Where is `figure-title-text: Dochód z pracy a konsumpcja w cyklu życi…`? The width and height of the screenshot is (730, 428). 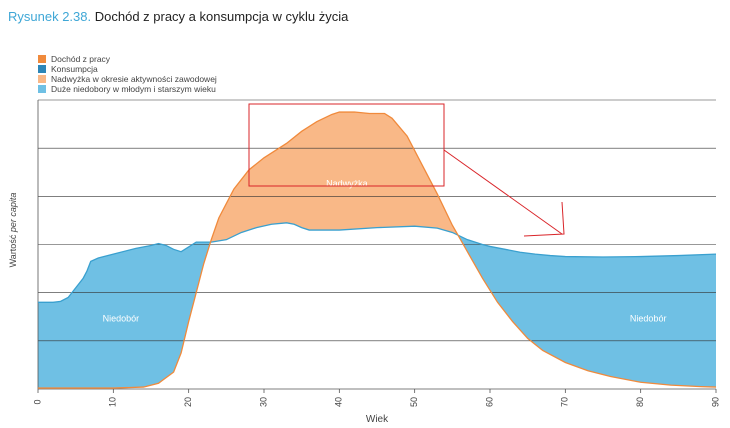 figure-title-text: Dochód z pracy a konsumpcja w cyklu życi… is located at coordinates (221, 16).